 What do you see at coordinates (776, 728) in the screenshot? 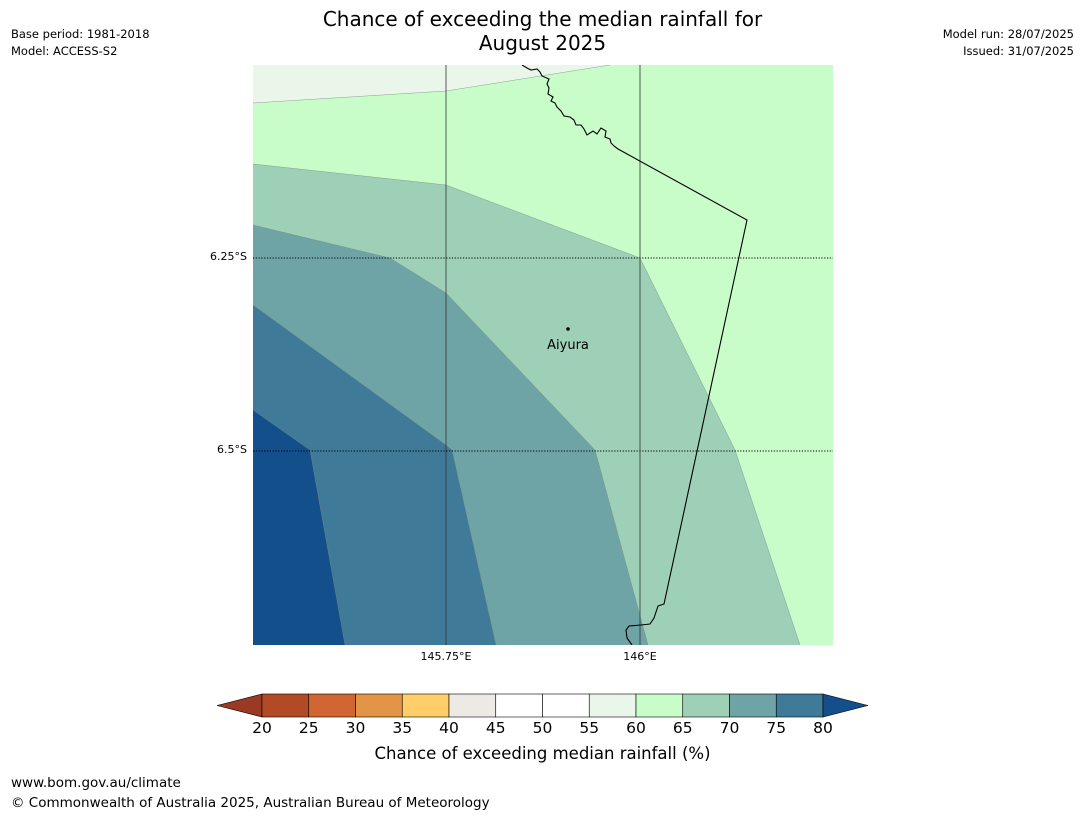
I see `colorbar-tick-label: 75` at bounding box center [776, 728].